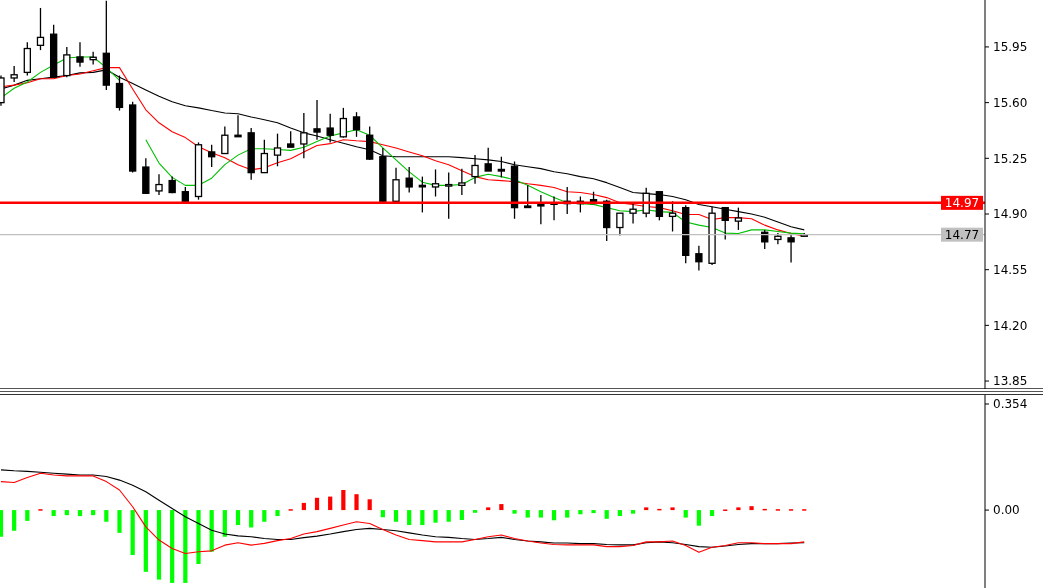 This screenshot has width=1043, height=588. What do you see at coordinates (1010, 102) in the screenshot?
I see `y-tick-label: 15.60` at bounding box center [1010, 102].